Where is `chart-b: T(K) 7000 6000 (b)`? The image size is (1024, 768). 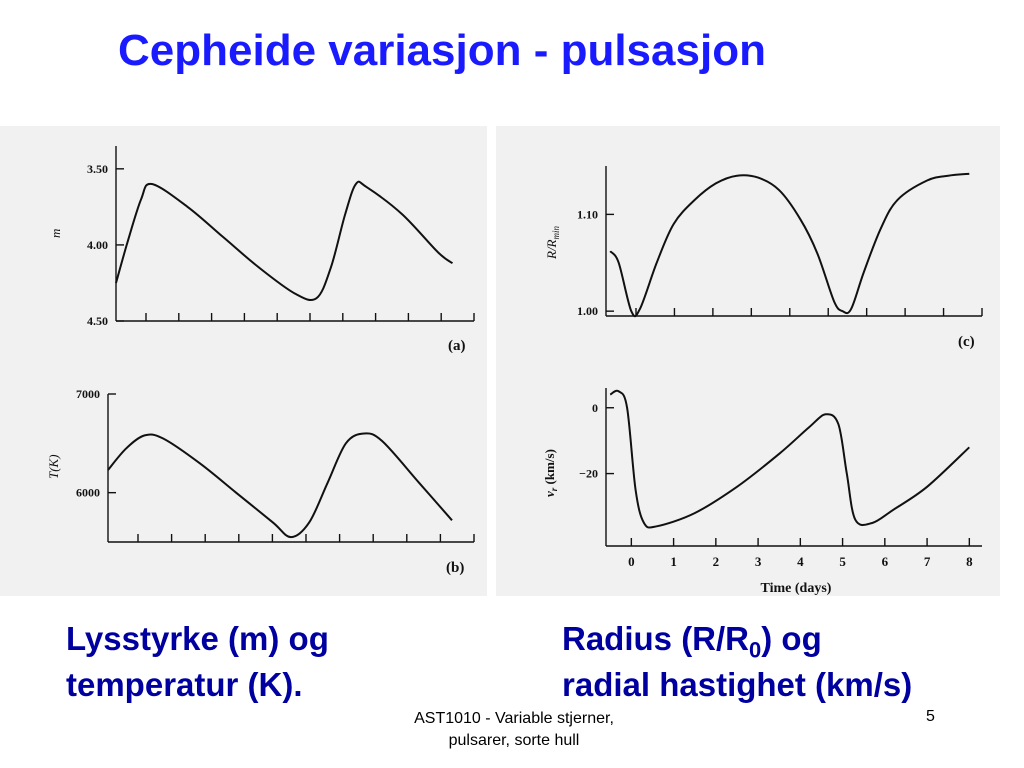 chart-b: T(K) 7000 6000 (b) is located at coordinates (260, 481).